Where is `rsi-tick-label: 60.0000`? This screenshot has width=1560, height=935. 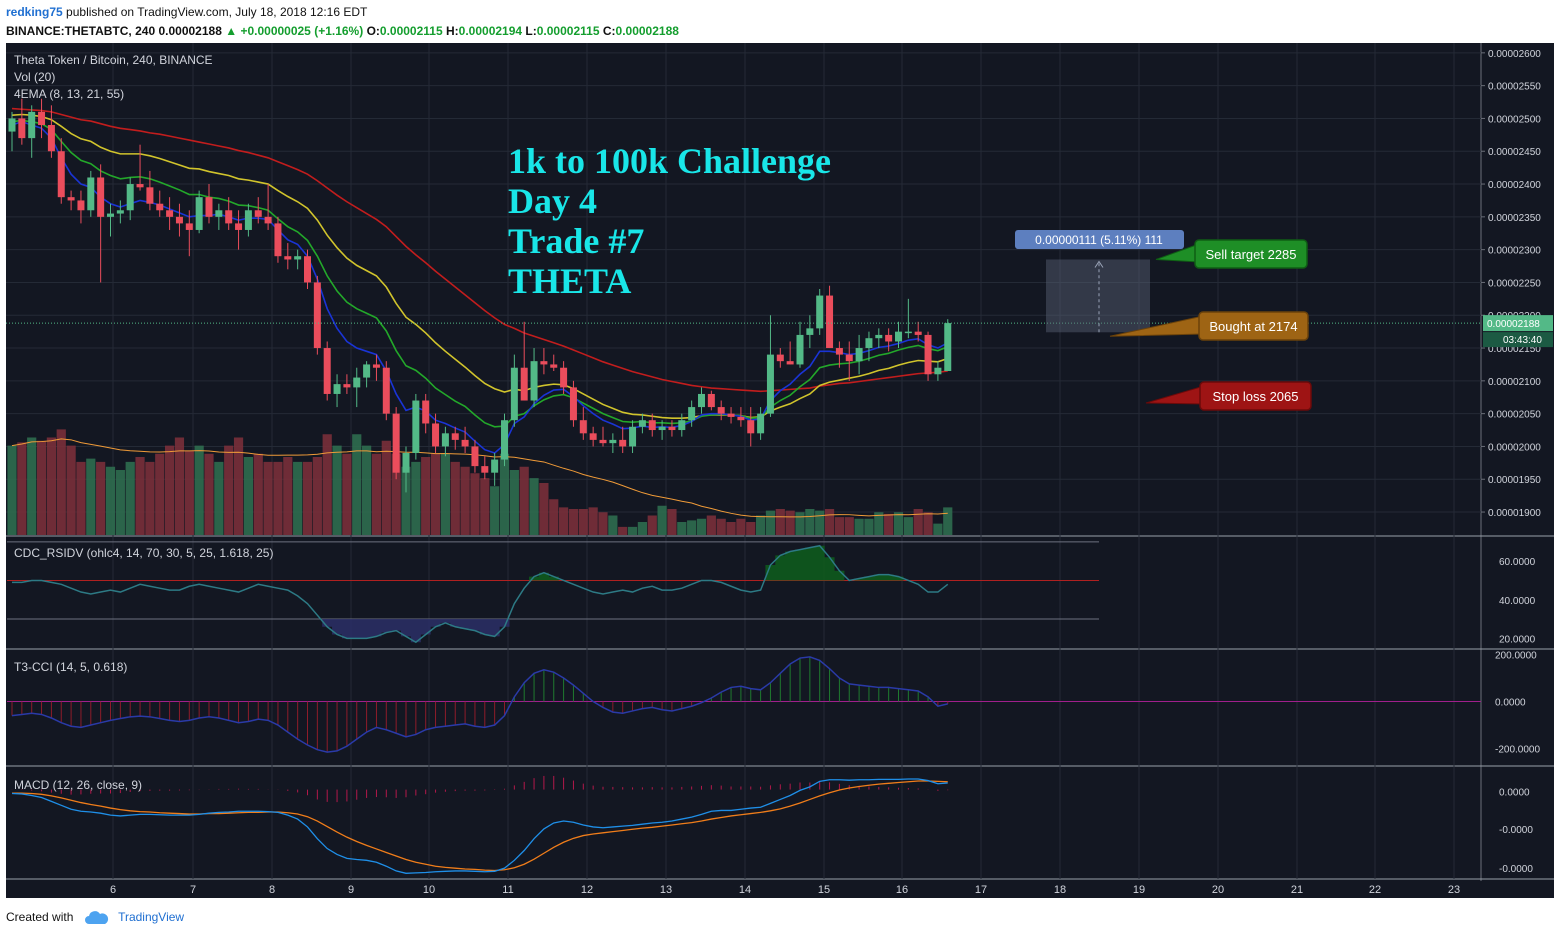
rsi-tick-label: 60.0000 is located at coordinates (1517, 562).